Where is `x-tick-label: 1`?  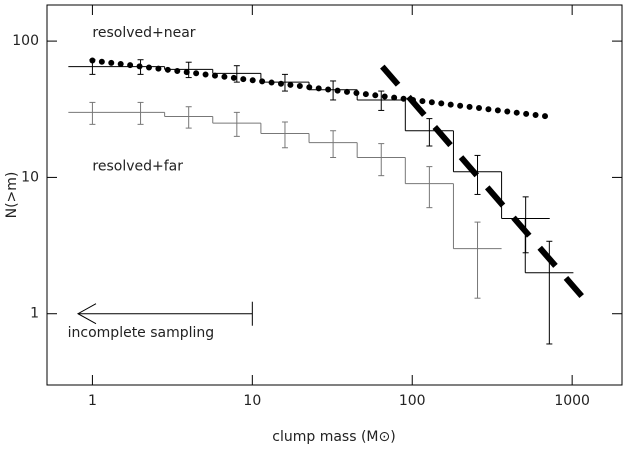 x-tick-label: 1 is located at coordinates (92, 401).